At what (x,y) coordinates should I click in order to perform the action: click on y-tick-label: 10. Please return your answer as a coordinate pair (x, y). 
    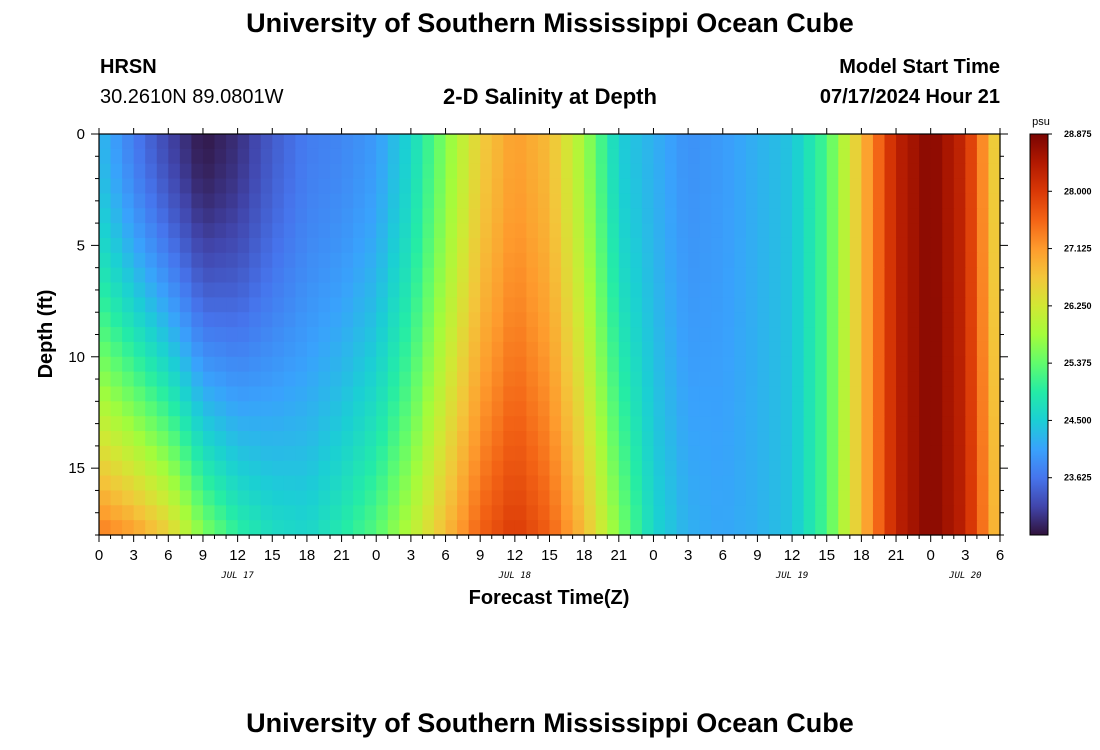
    Looking at the image, I should click on (76, 357).